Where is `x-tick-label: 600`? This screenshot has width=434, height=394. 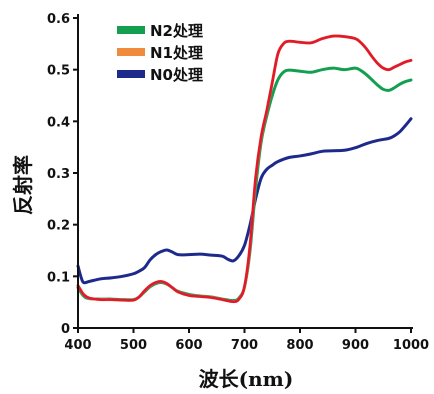 x-tick-label: 600 is located at coordinates (188, 345).